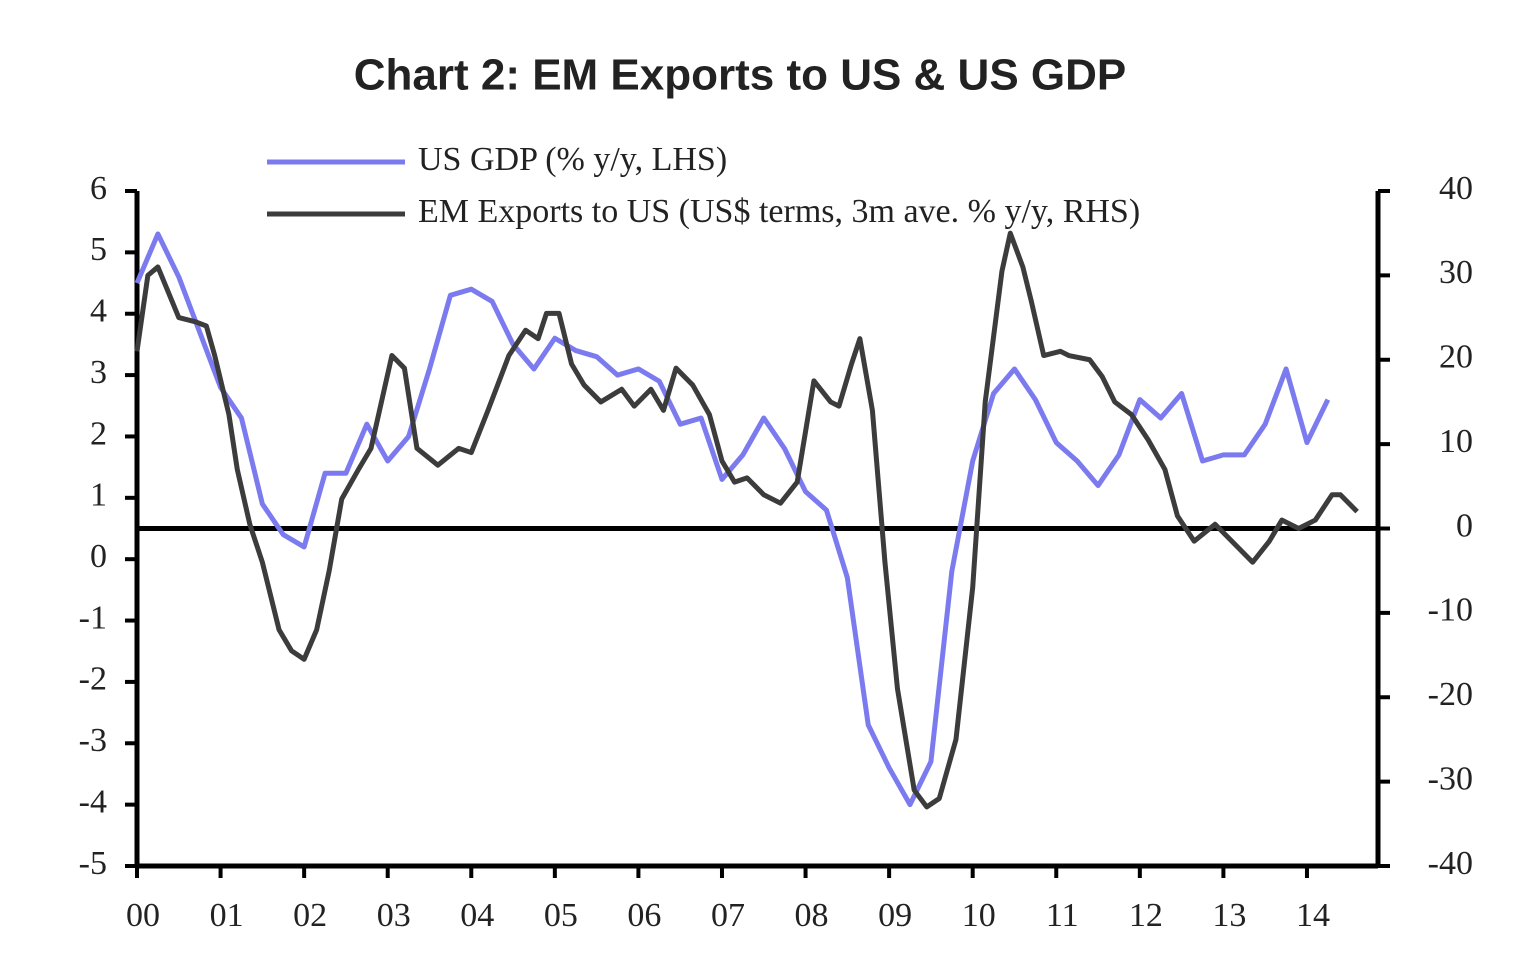 The width and height of the screenshot is (1518, 975). Describe the element at coordinates (98, 556) in the screenshot. I see `y-tick-label: 0` at that location.